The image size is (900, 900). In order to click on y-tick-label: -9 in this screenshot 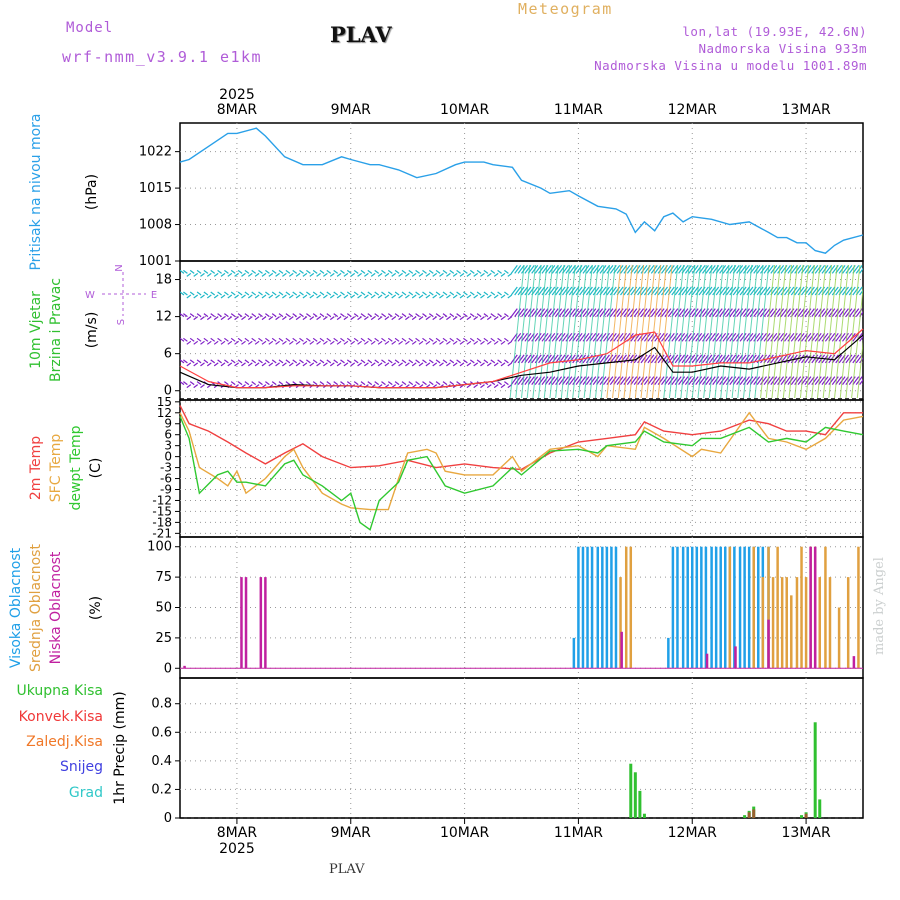, I will do `click(166, 490)`.